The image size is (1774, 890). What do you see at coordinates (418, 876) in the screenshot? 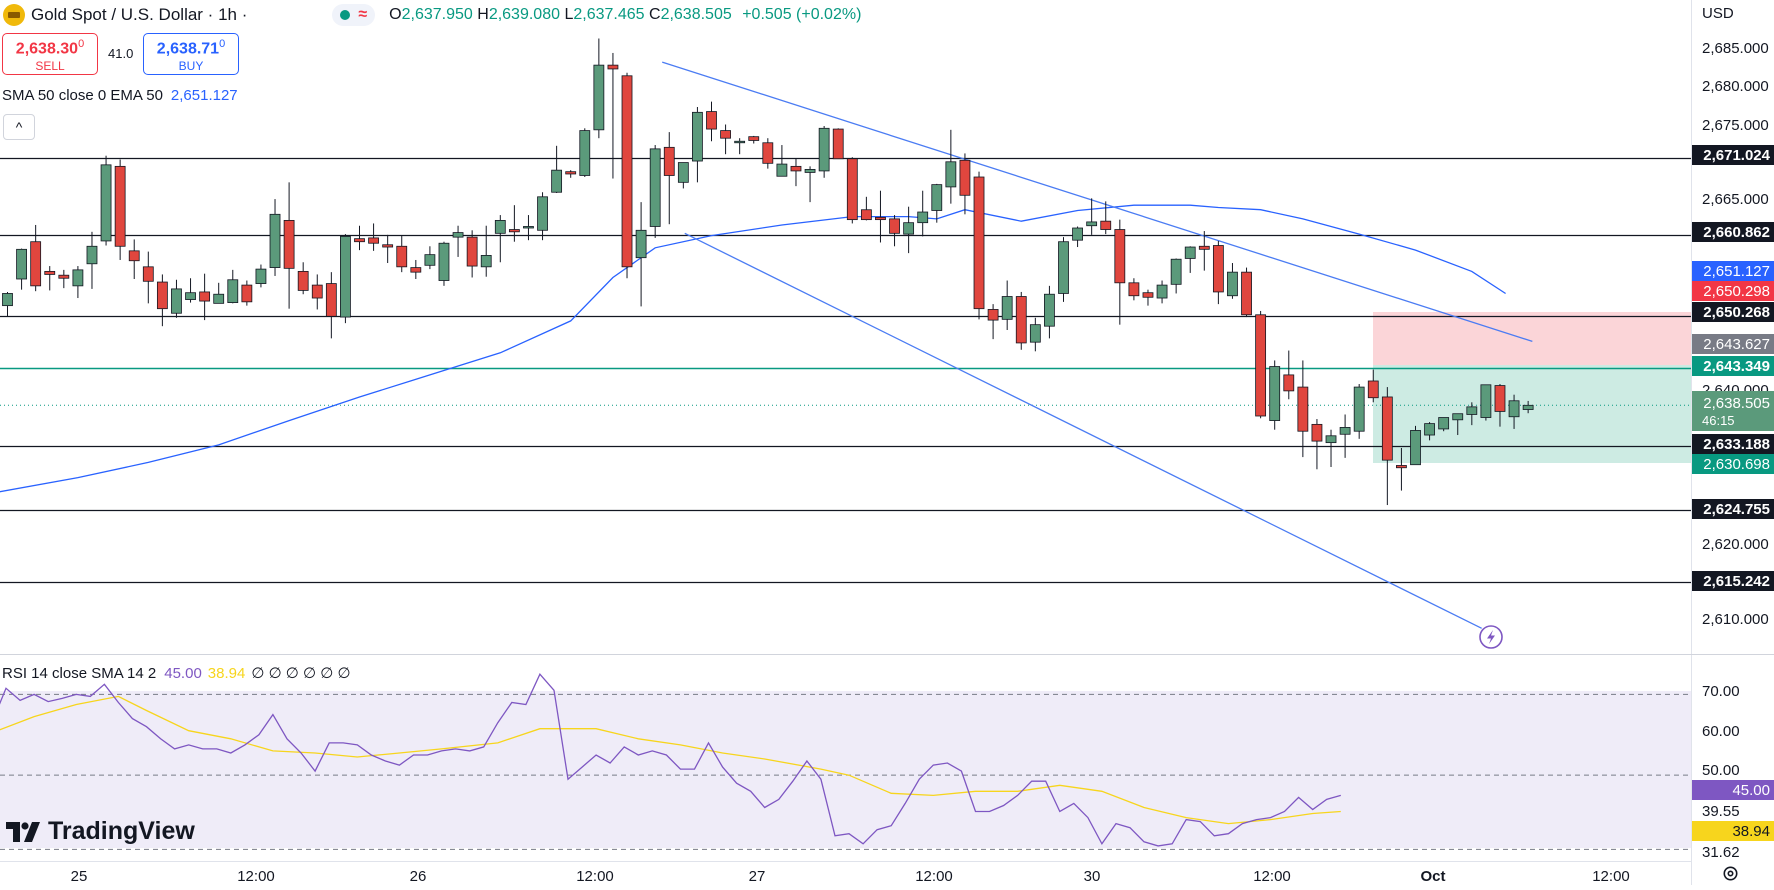
I see `time-label: 26` at bounding box center [418, 876].